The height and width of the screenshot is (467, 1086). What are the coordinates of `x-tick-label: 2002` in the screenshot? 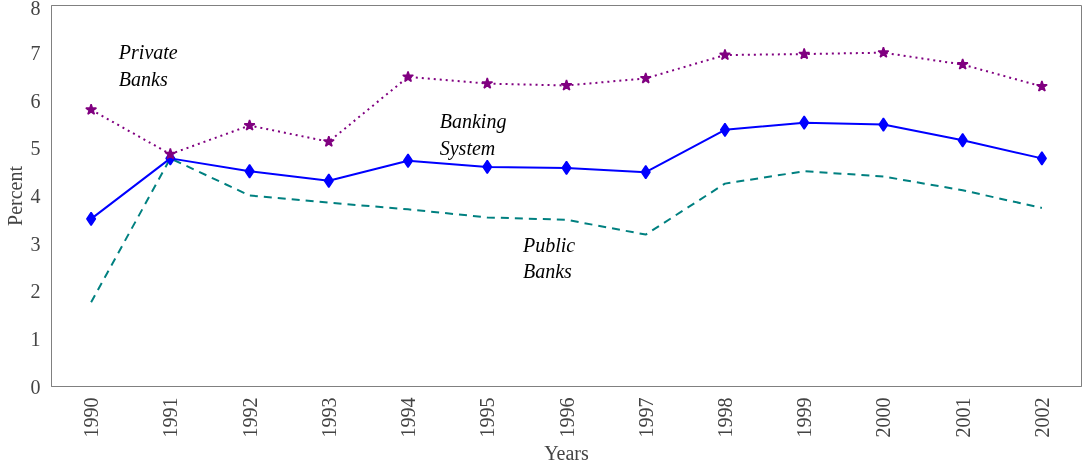 It's located at (1041, 417).